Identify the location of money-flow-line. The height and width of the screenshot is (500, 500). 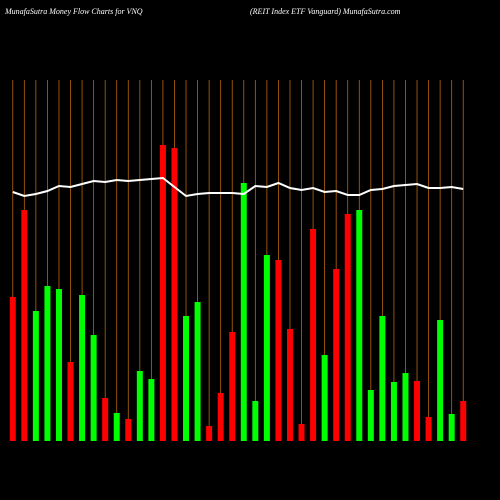
(238, 187).